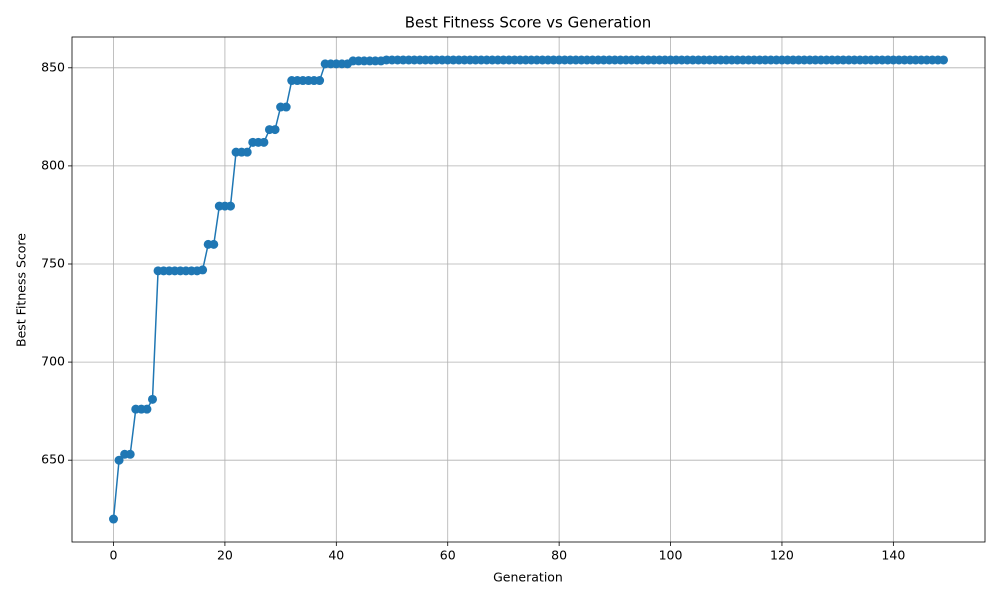  I want to click on chart-title: Best Fitness Score vs Generation, so click(528, 23).